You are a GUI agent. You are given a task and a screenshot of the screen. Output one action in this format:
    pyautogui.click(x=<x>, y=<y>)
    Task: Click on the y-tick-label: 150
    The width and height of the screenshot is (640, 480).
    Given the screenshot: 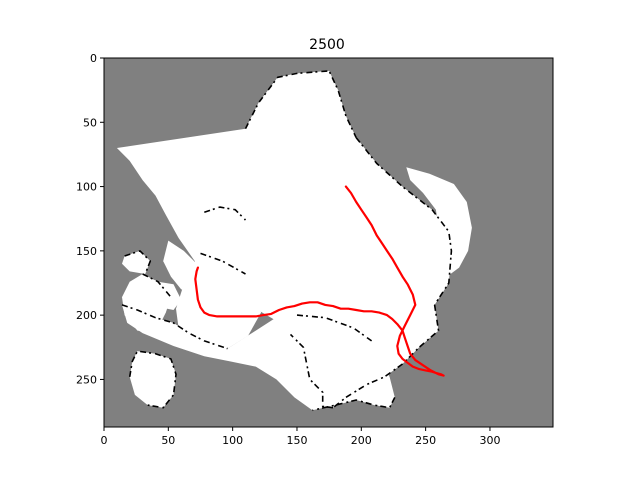 What is the action you would take?
    pyautogui.click(x=86, y=251)
    